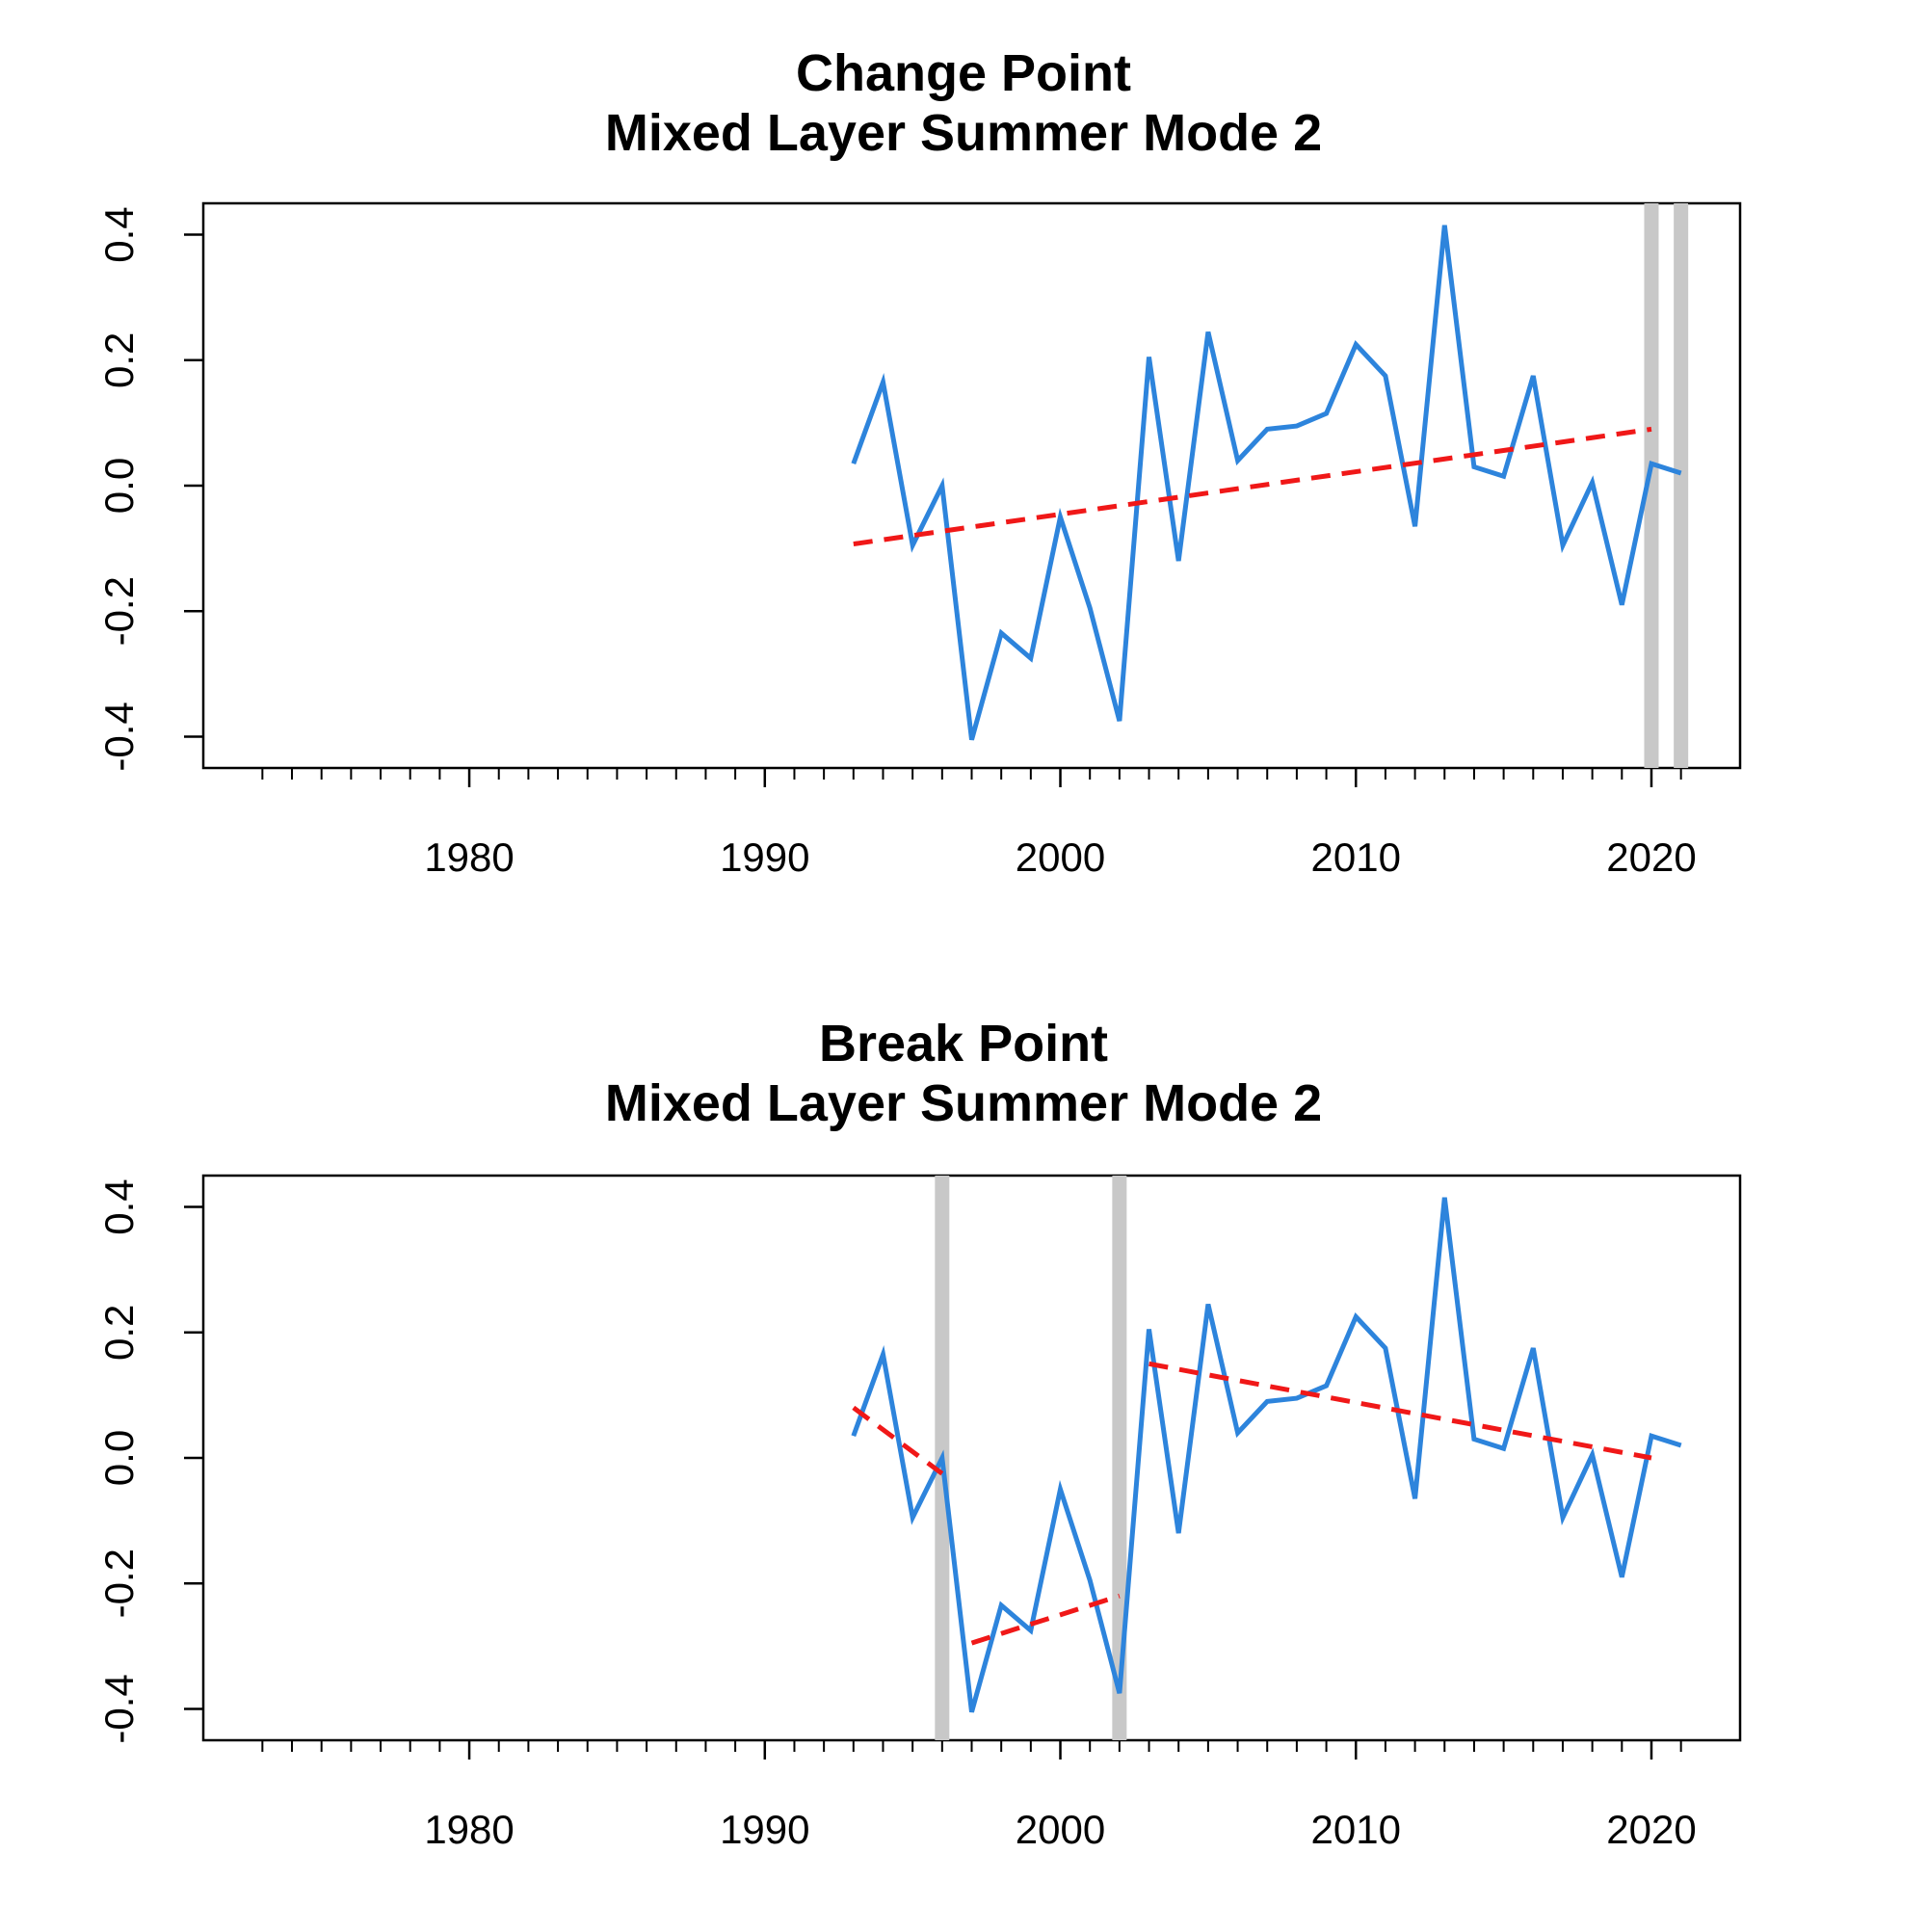 The height and width of the screenshot is (1932, 1927). What do you see at coordinates (963, 1043) in the screenshot?
I see `chart-title: Break Point` at bounding box center [963, 1043].